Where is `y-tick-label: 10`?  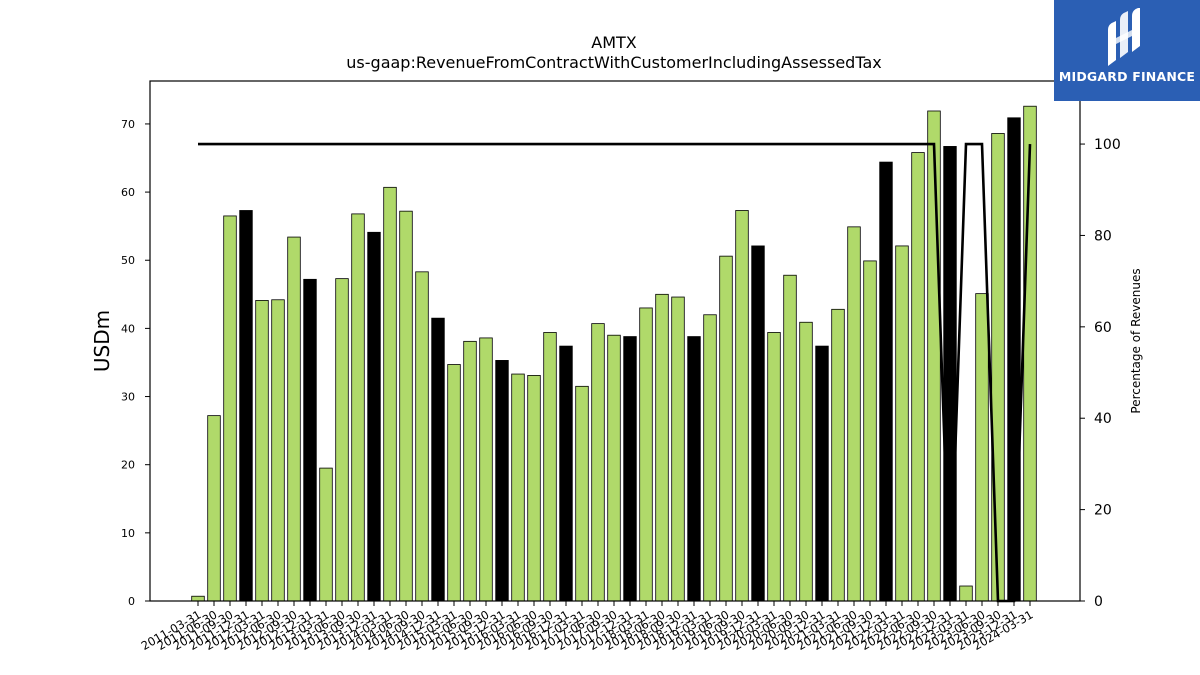
y-tick-label: 10 is located at coordinates (128, 533).